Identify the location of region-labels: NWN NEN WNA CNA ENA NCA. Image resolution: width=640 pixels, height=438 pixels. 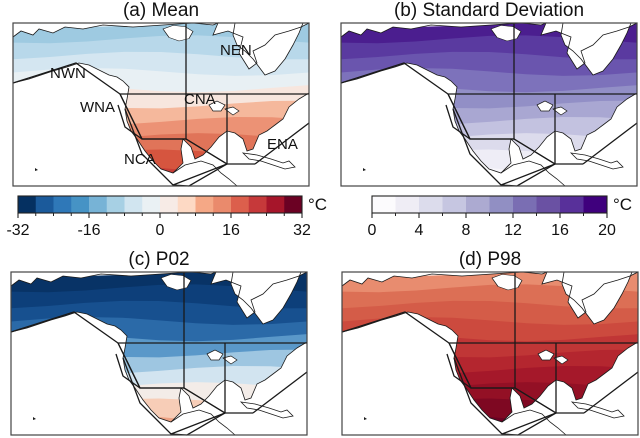
(174, 105).